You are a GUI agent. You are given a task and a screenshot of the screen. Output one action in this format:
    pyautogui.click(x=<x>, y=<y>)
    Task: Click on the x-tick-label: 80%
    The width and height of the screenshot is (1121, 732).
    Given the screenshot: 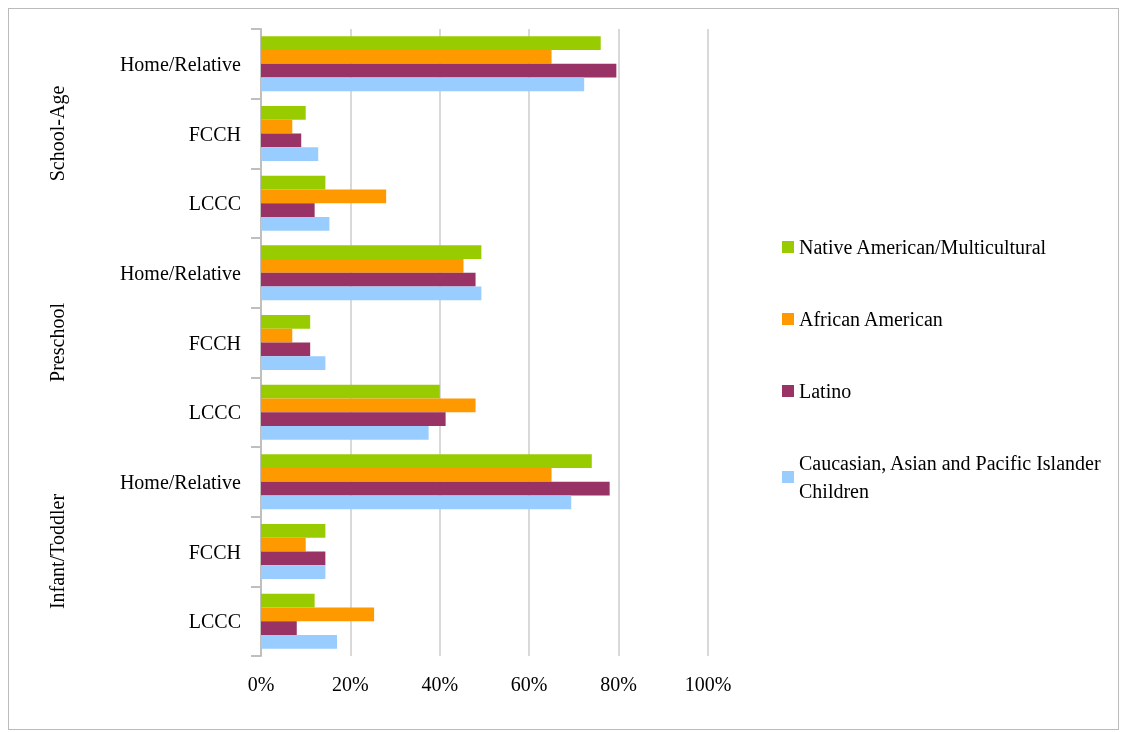 What is the action you would take?
    pyautogui.click(x=618, y=684)
    